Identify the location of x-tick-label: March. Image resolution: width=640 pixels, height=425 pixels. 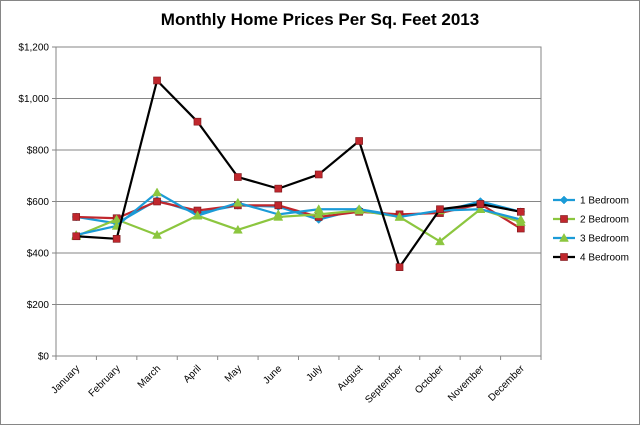
(149, 376).